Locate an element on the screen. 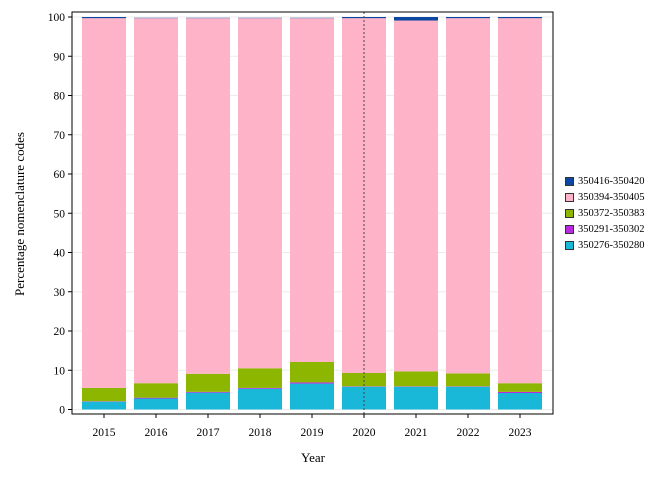 This screenshot has width=672, height=480. x-tick-label: 2018 is located at coordinates (260, 433).